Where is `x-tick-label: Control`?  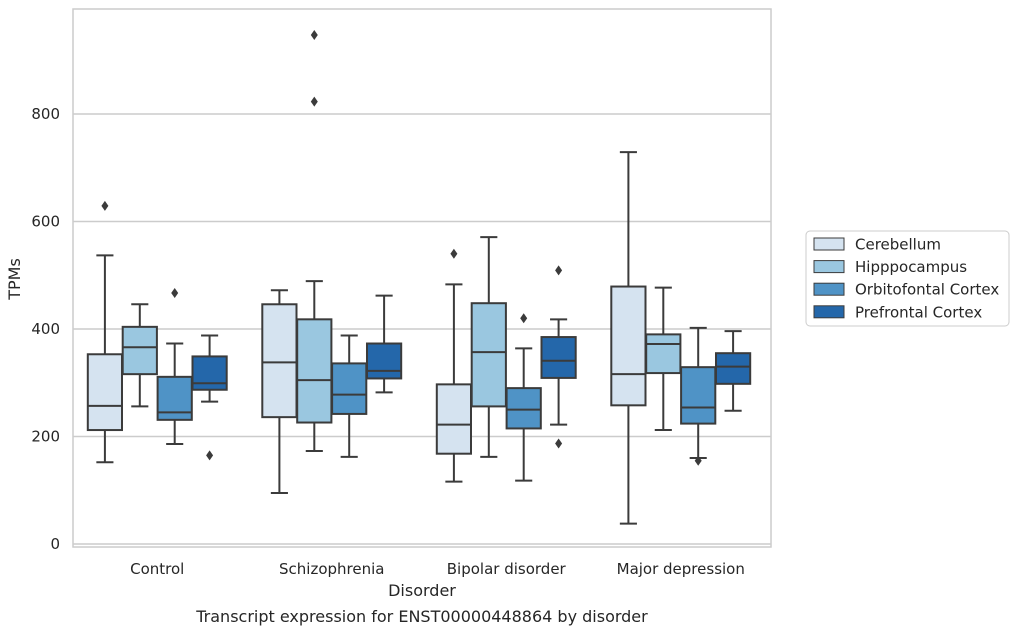 x-tick-label: Control is located at coordinates (157, 569).